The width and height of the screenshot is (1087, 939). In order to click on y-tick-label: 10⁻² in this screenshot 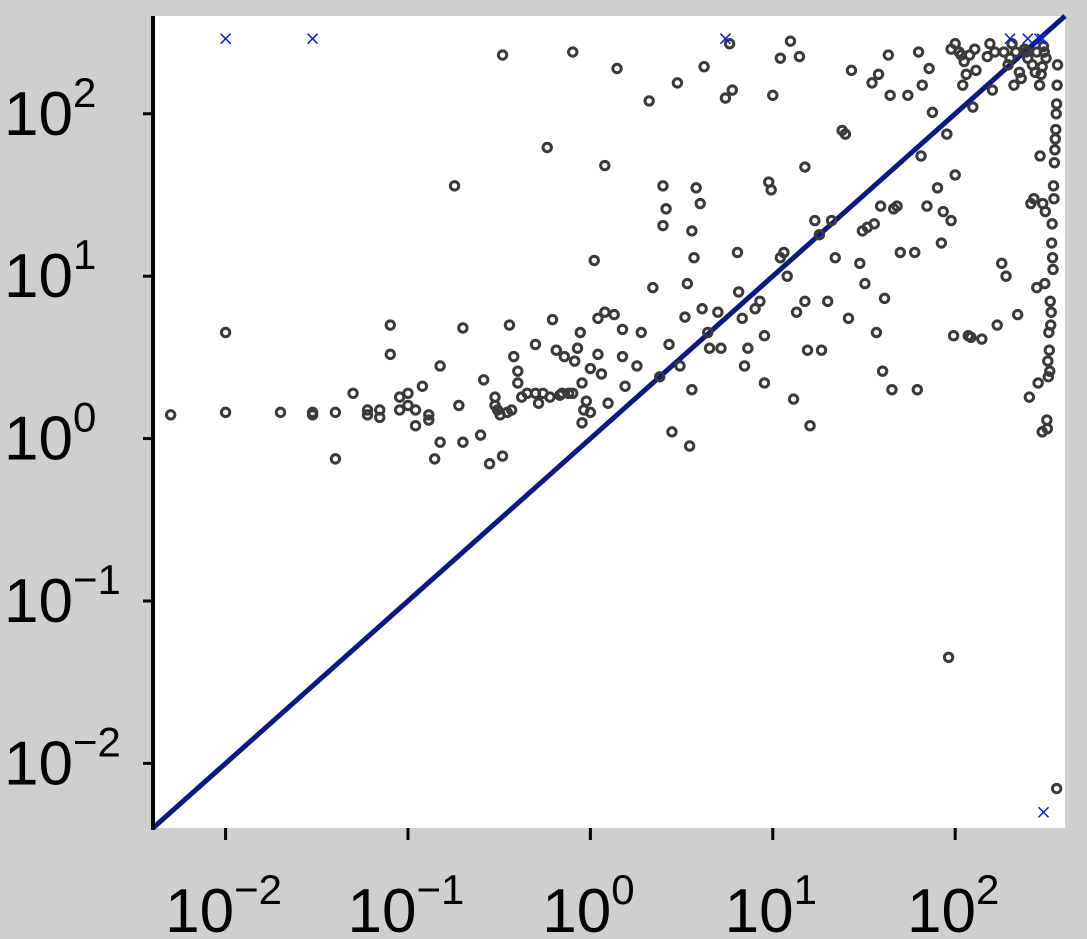, I will do `click(62, 758)`.